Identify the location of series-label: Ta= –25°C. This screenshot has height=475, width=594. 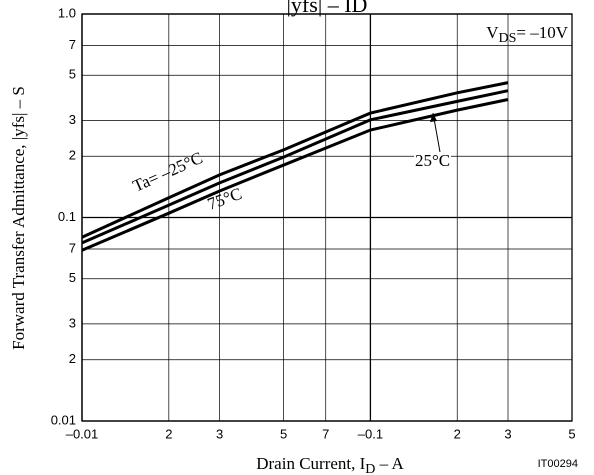
(168, 172).